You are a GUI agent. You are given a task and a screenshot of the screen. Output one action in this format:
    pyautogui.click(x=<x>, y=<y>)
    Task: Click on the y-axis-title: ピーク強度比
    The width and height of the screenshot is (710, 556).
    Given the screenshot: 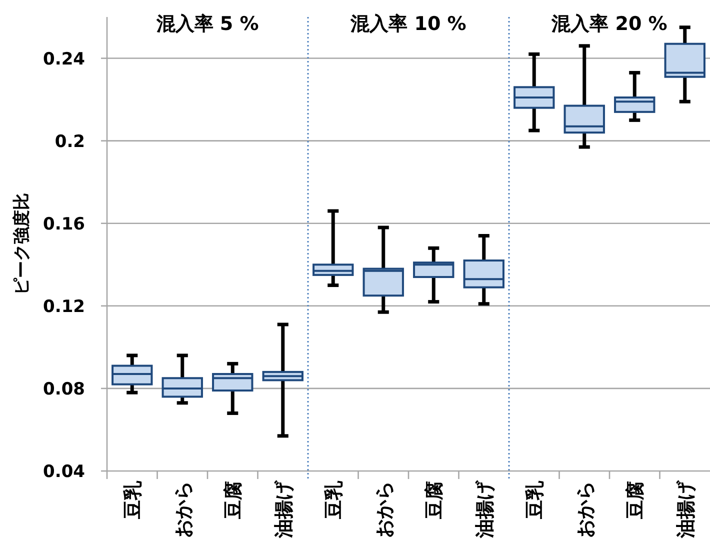 What is the action you would take?
    pyautogui.click(x=22, y=244)
    